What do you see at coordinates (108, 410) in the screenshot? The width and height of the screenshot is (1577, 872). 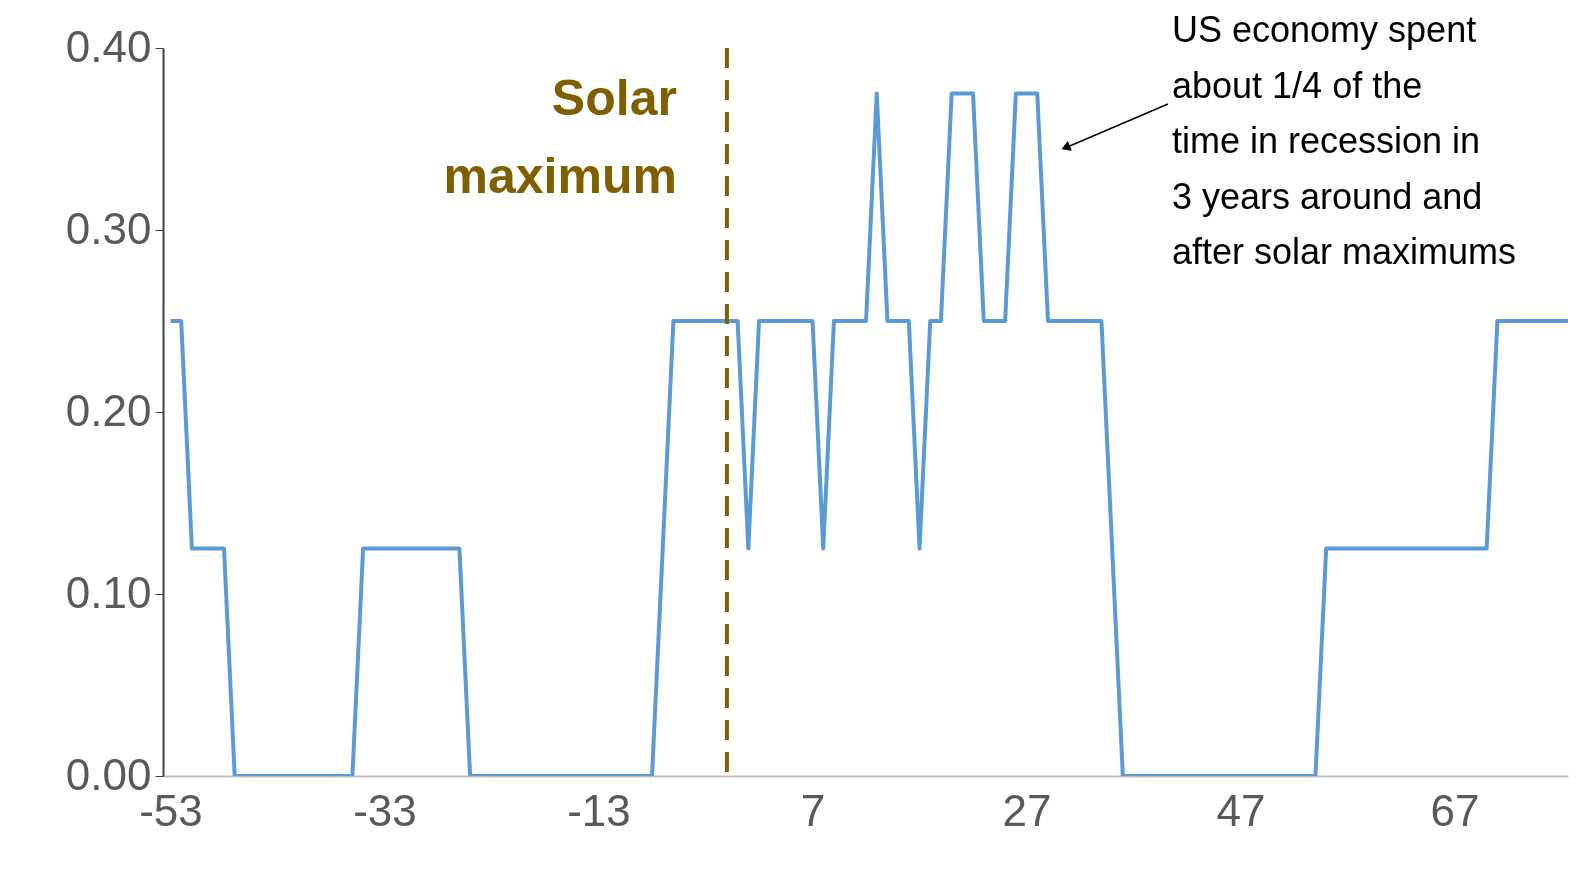 I see `y-tick-label: 0.20` at bounding box center [108, 410].